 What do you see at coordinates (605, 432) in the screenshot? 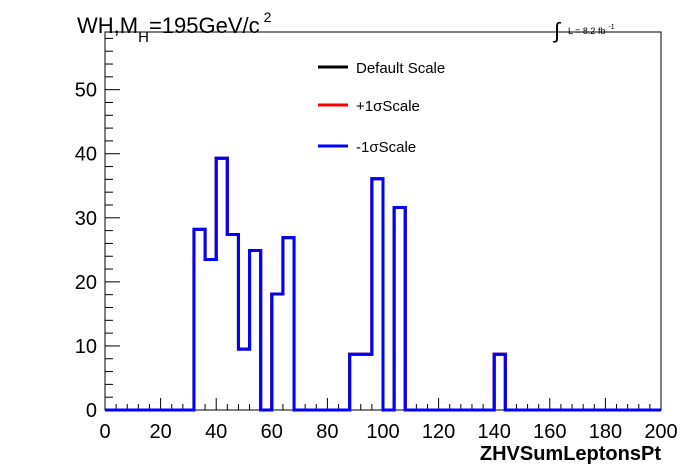
I see `x-tick-label: 180` at bounding box center [605, 432].